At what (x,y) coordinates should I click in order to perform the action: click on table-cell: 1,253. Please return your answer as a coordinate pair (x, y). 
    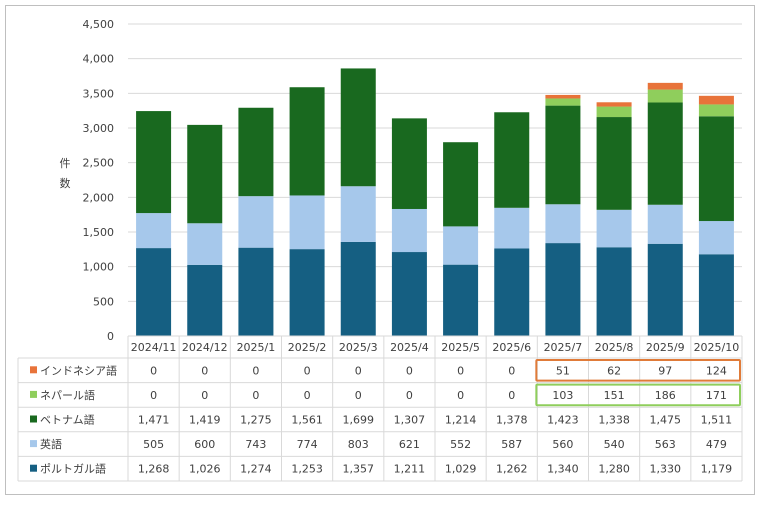
    Looking at the image, I should click on (307, 469).